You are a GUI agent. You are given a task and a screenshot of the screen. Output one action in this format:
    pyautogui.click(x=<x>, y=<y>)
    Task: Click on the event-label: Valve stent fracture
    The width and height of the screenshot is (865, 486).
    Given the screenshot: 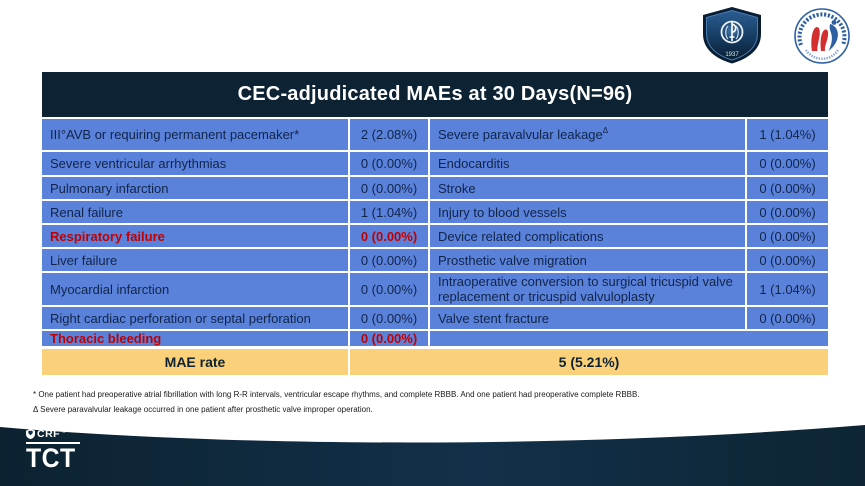 What is the action you would take?
    pyautogui.click(x=587, y=318)
    